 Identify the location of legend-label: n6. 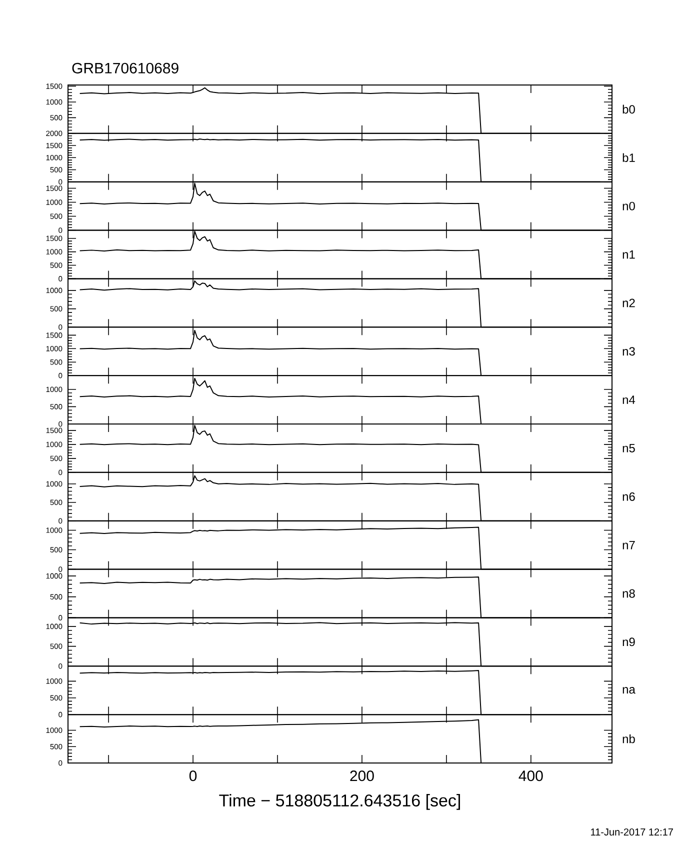
(628, 496).